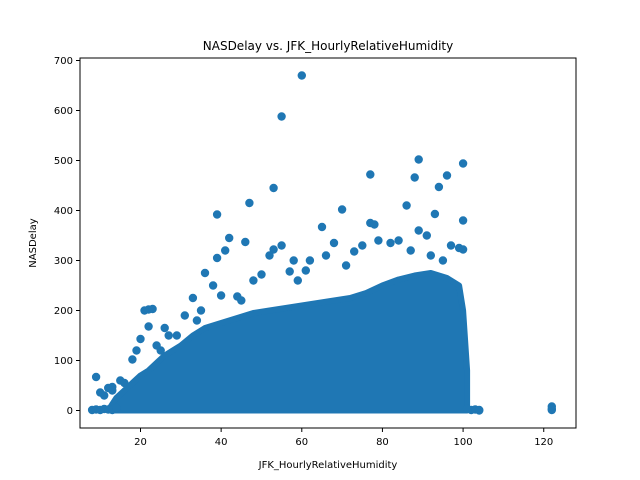  Describe the element at coordinates (67, 236) in the screenshot. I see `y-axis: 0 100 200 300 400 500 600 700` at that location.